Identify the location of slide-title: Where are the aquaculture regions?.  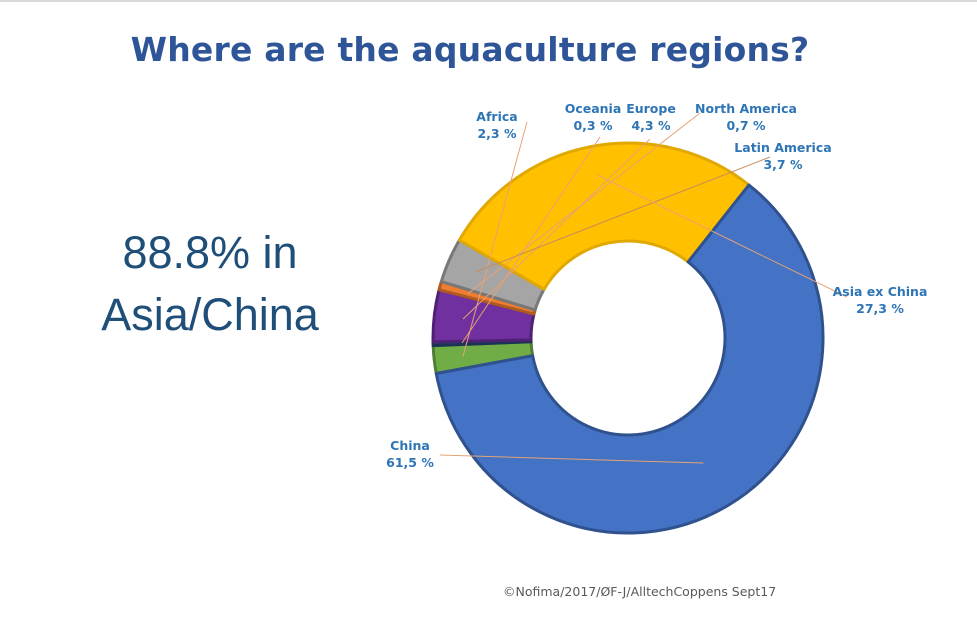
(470, 49).